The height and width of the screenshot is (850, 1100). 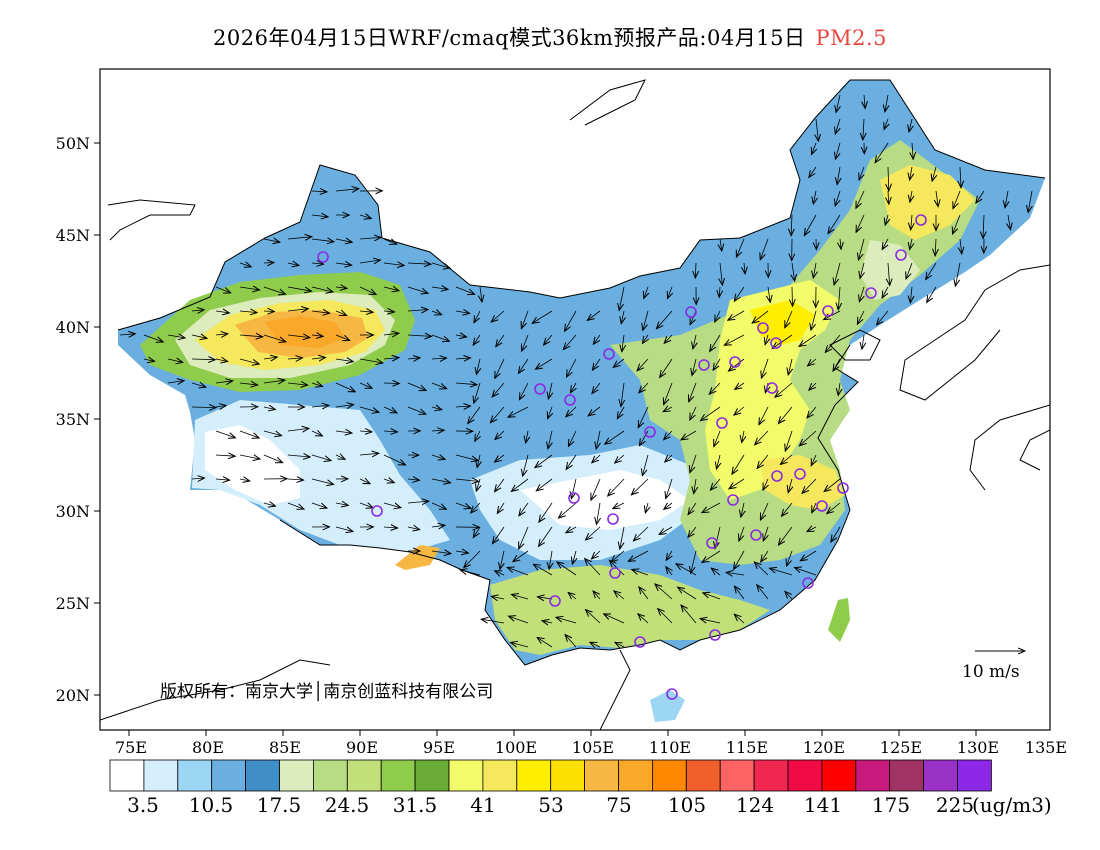 I want to click on scale-label: 10 m/s, so click(x=991, y=672).